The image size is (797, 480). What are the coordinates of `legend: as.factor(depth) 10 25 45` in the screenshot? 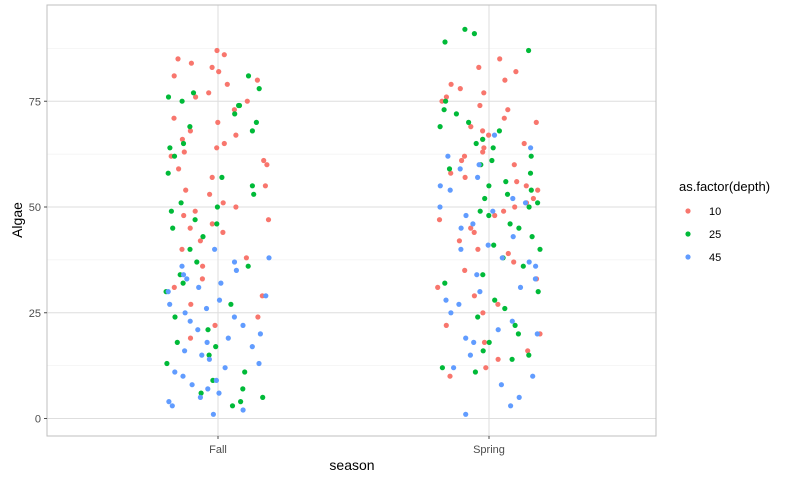 It's located at (724, 221).